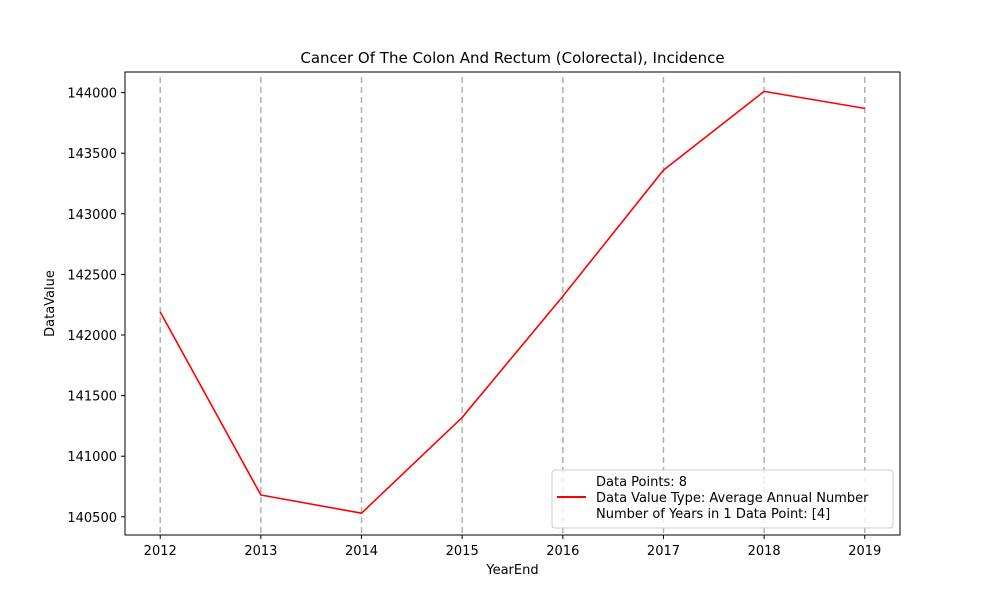 Image resolution: width=1000 pixels, height=604 pixels. What do you see at coordinates (864, 551) in the screenshot?
I see `x-tick-label-2019: 2019` at bounding box center [864, 551].